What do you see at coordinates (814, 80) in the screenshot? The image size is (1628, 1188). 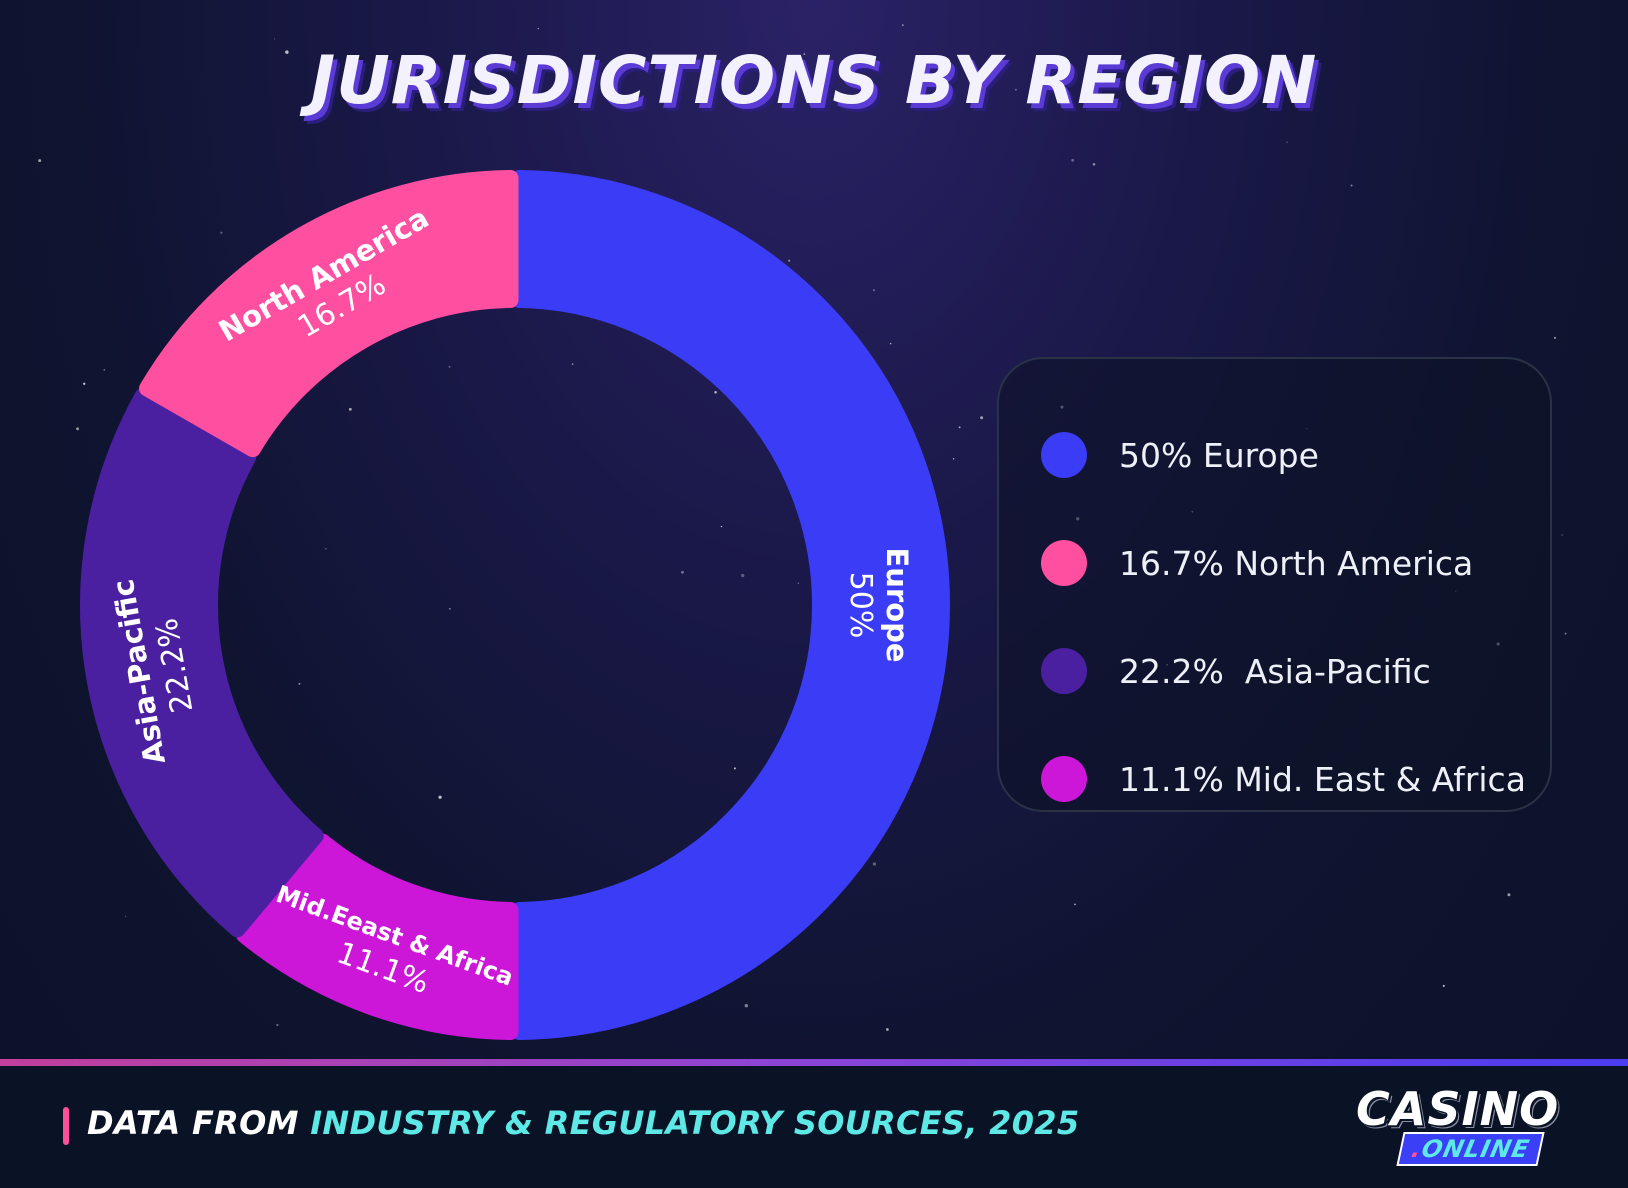 I see `chart-title: JURISDICTIONS BY REGION` at bounding box center [814, 80].